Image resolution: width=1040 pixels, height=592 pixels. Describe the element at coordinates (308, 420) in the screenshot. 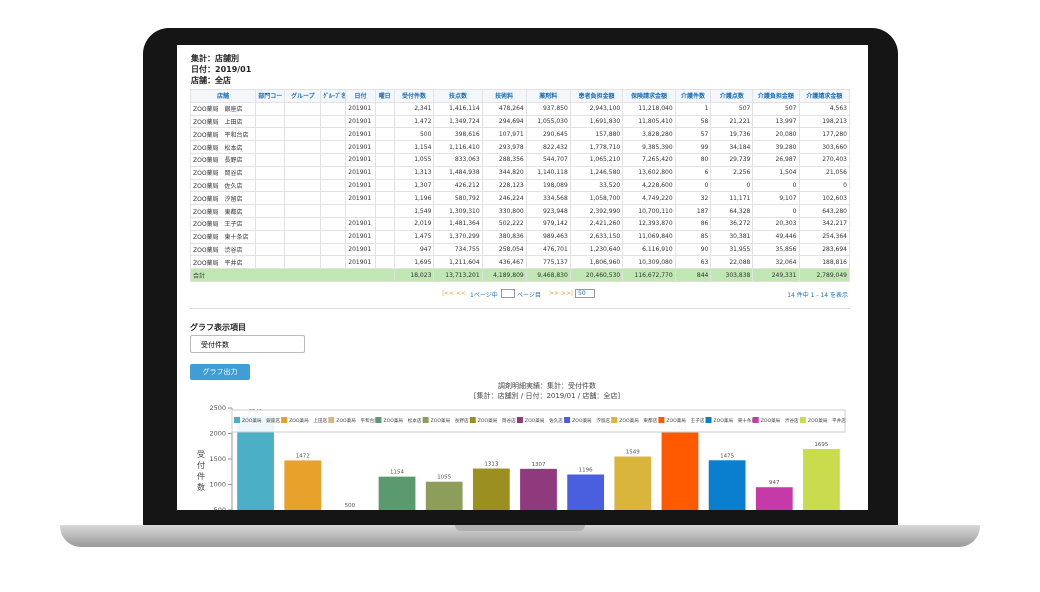

I see `legend-label: ZOO薬局 上田店` at that location.